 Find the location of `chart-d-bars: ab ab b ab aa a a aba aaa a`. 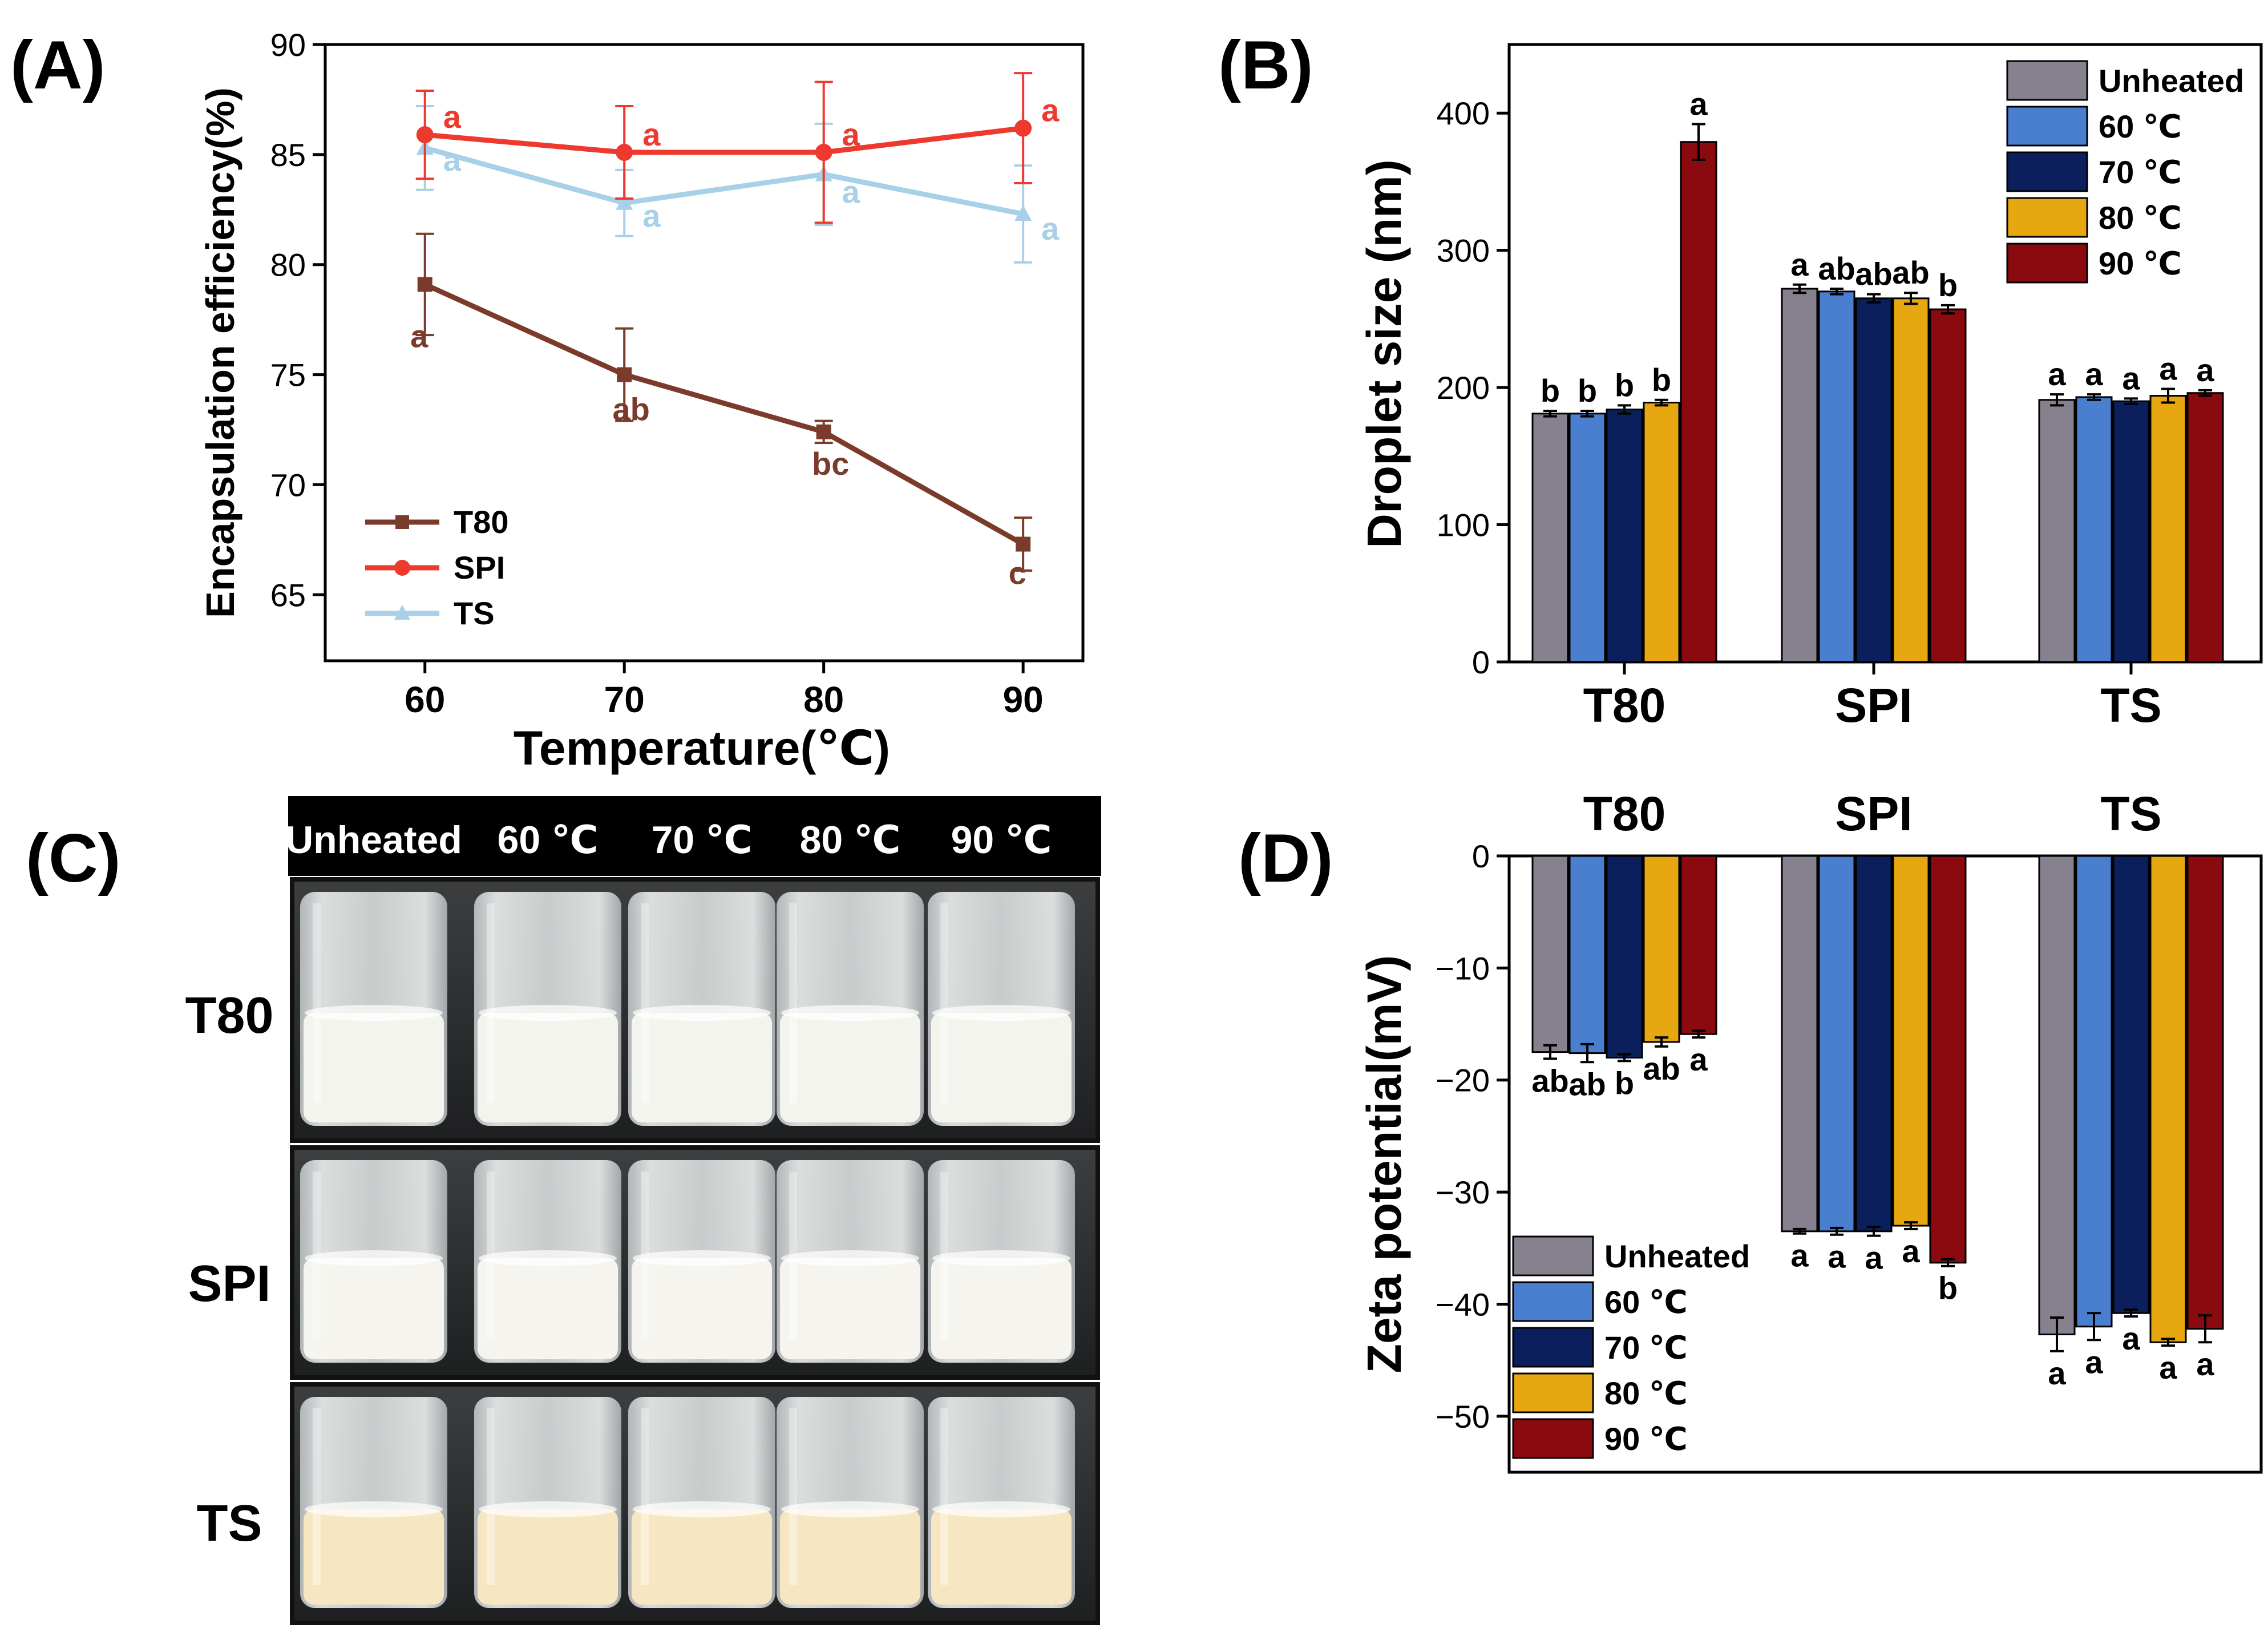

chart-d-bars: ab ab b ab aa a a aba aaa a is located at coordinates (1877, 1123).